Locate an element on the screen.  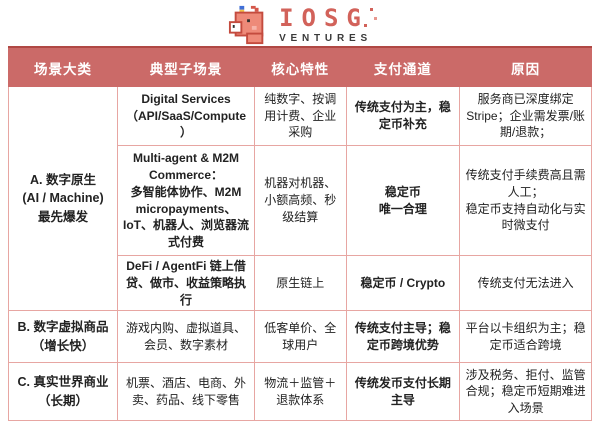
col-header-reason: 原因 is located at coordinates (525, 67).